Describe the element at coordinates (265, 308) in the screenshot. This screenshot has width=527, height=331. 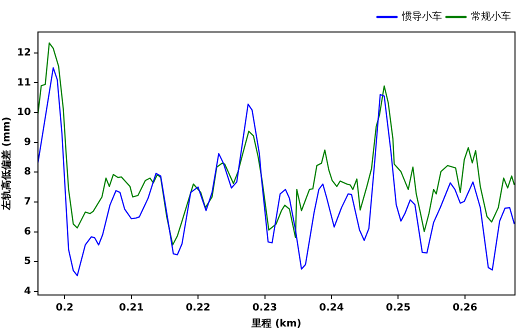
I see `x-tick-label: 0.23` at that location.